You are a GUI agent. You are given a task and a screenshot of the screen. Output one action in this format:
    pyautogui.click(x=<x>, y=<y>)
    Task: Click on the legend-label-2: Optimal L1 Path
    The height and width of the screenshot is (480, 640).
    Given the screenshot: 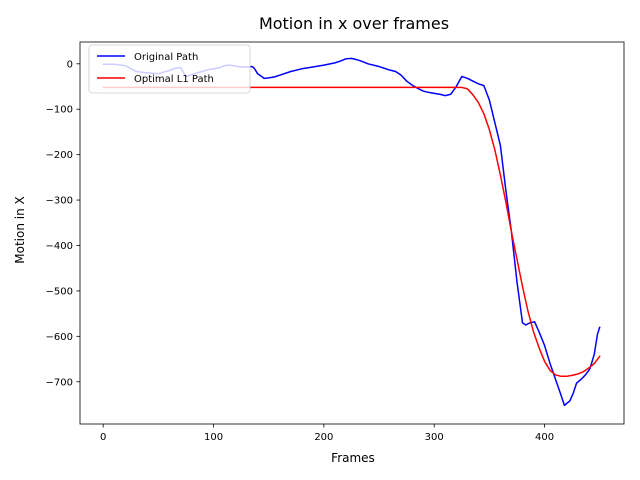 What is the action you would take?
    pyautogui.click(x=174, y=79)
    